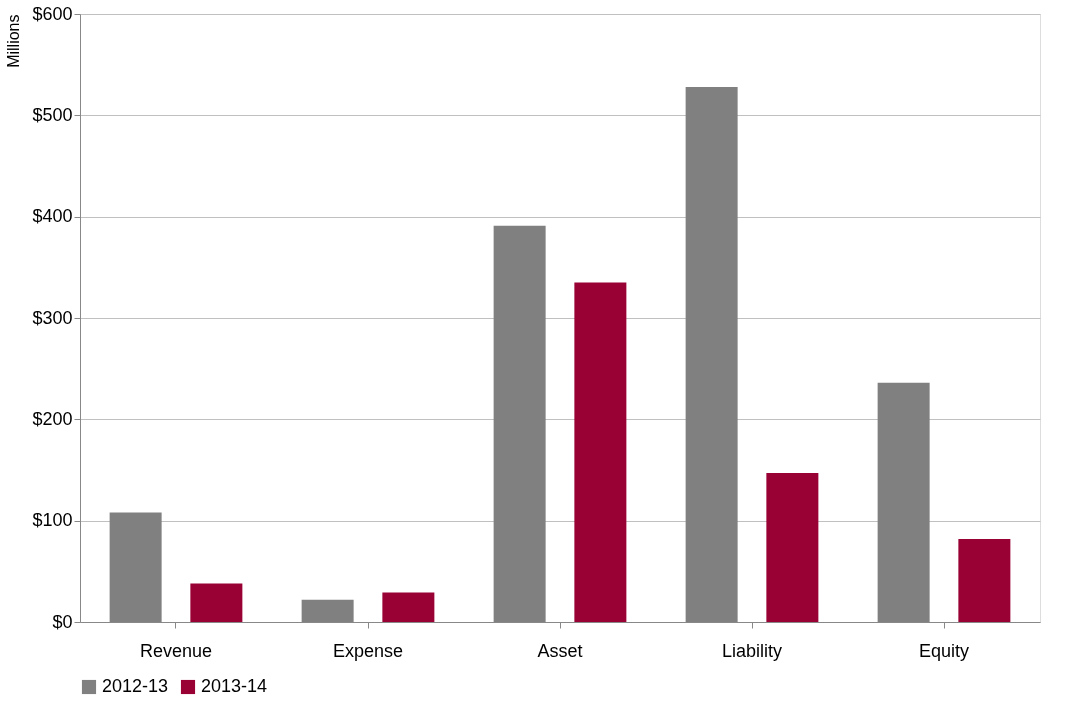 The height and width of the screenshot is (713, 1073). I want to click on y-axis-title: Millions, so click(14, 41).